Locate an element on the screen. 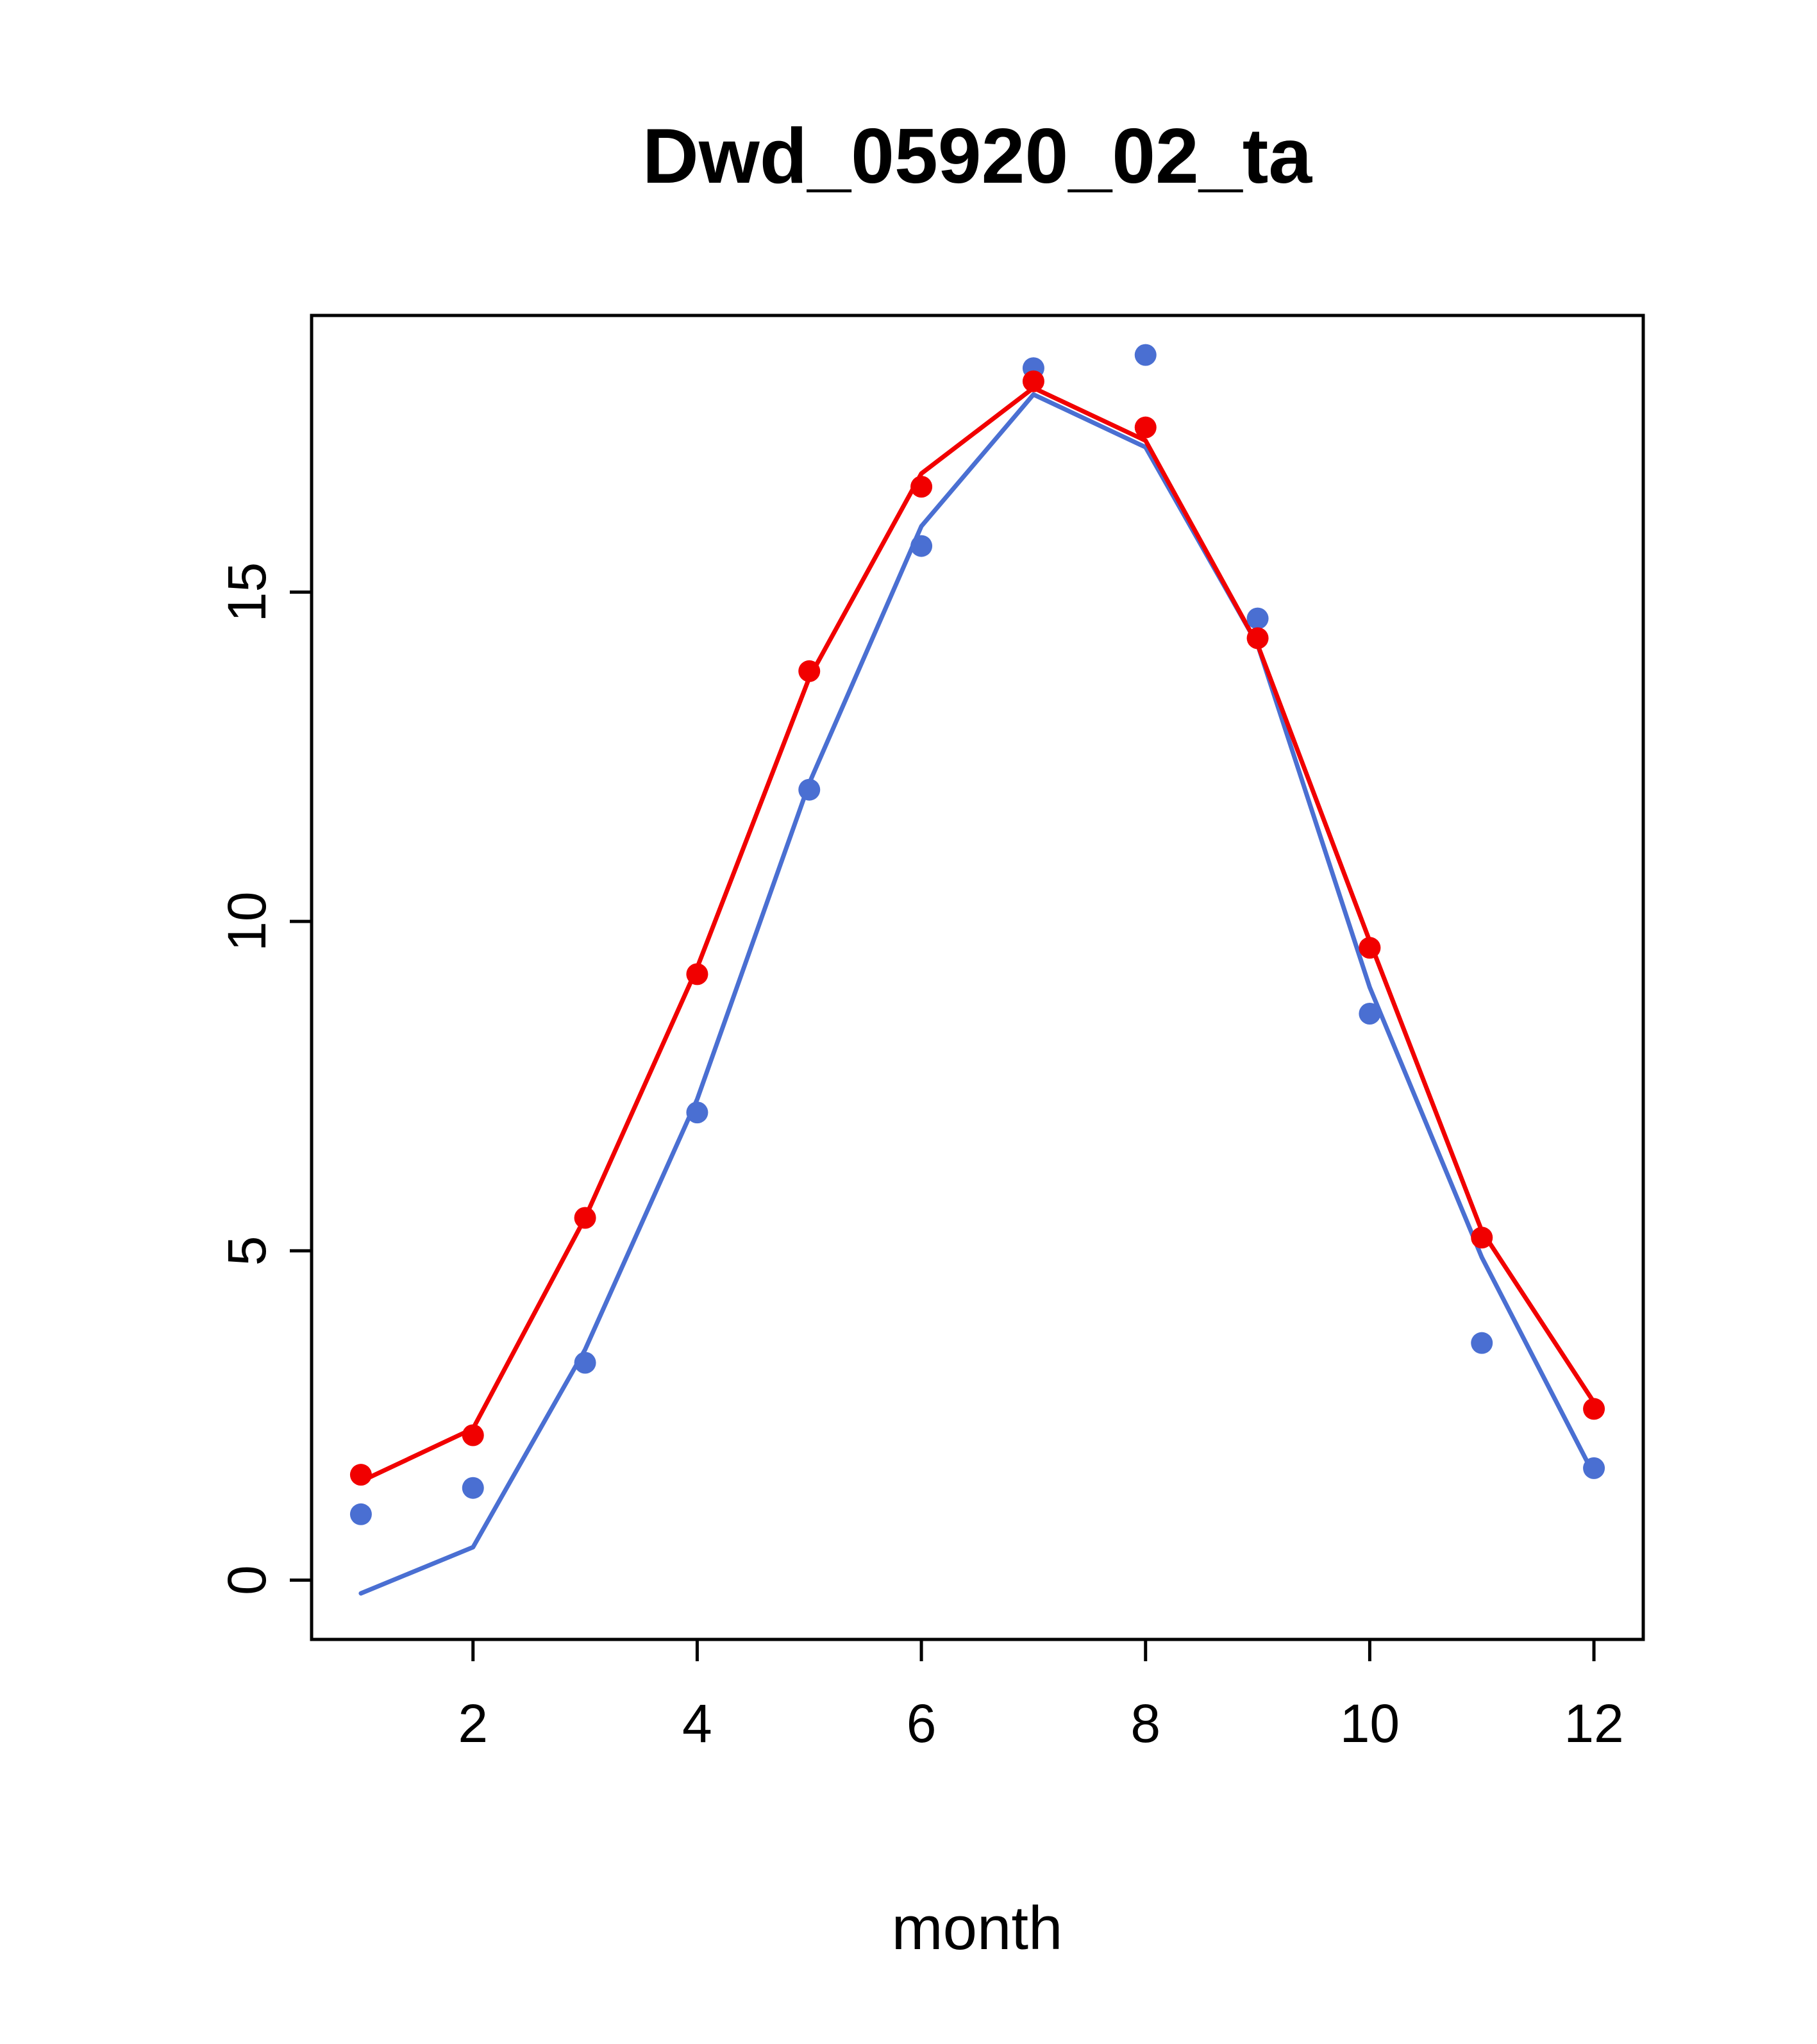 The height and width of the screenshot is (2044, 1817). y-tick-label: 15 is located at coordinates (247, 592).